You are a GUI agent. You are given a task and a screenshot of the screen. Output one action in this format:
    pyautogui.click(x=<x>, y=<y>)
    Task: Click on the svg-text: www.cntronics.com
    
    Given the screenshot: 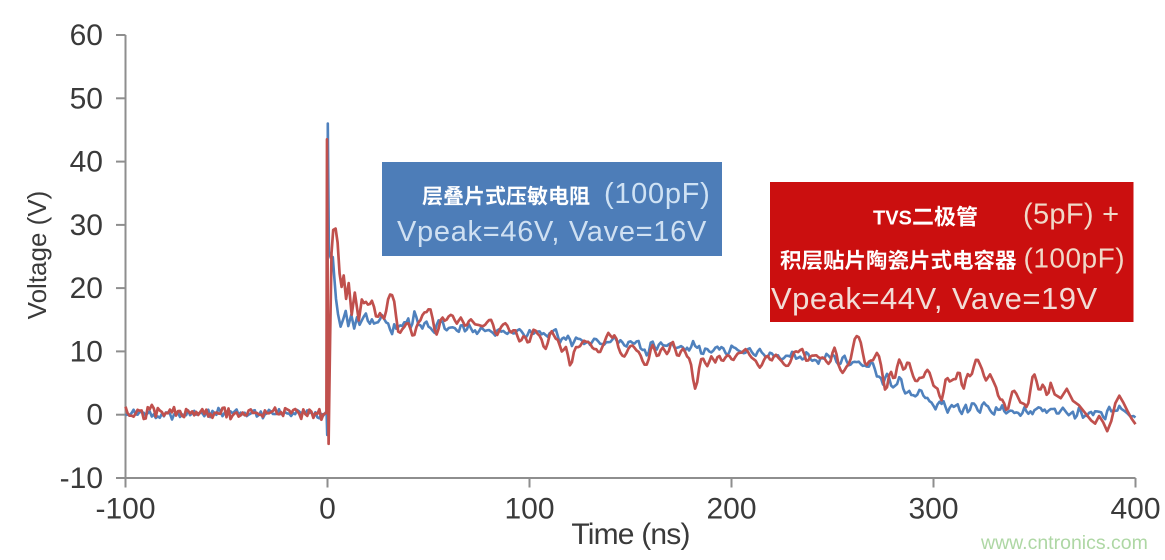 What is the action you would take?
    pyautogui.click(x=1064, y=543)
    